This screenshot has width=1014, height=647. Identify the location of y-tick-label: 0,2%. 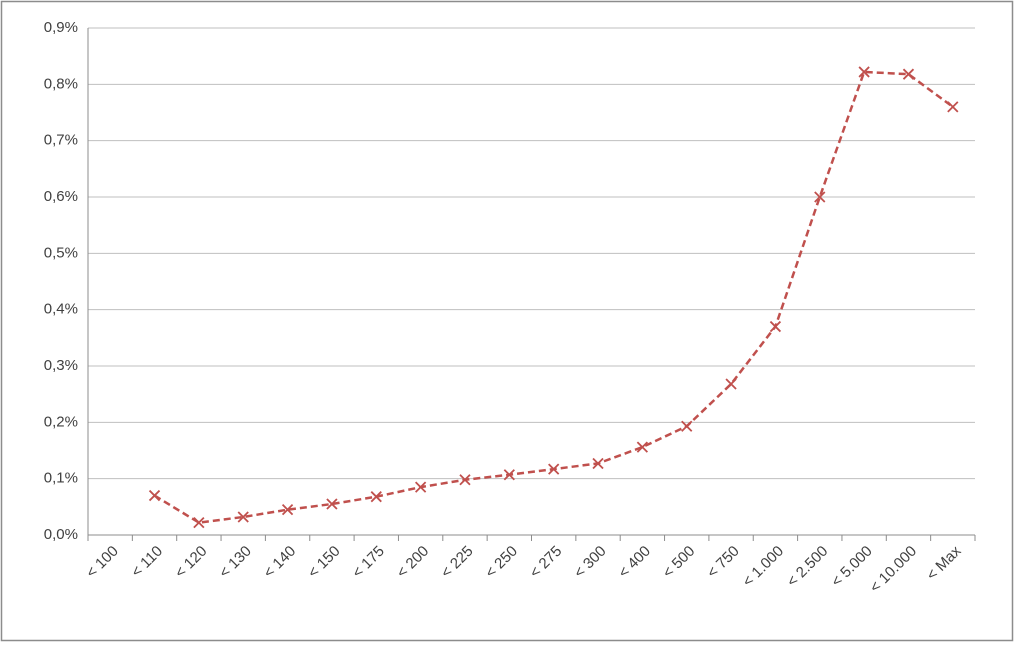
(61, 421).